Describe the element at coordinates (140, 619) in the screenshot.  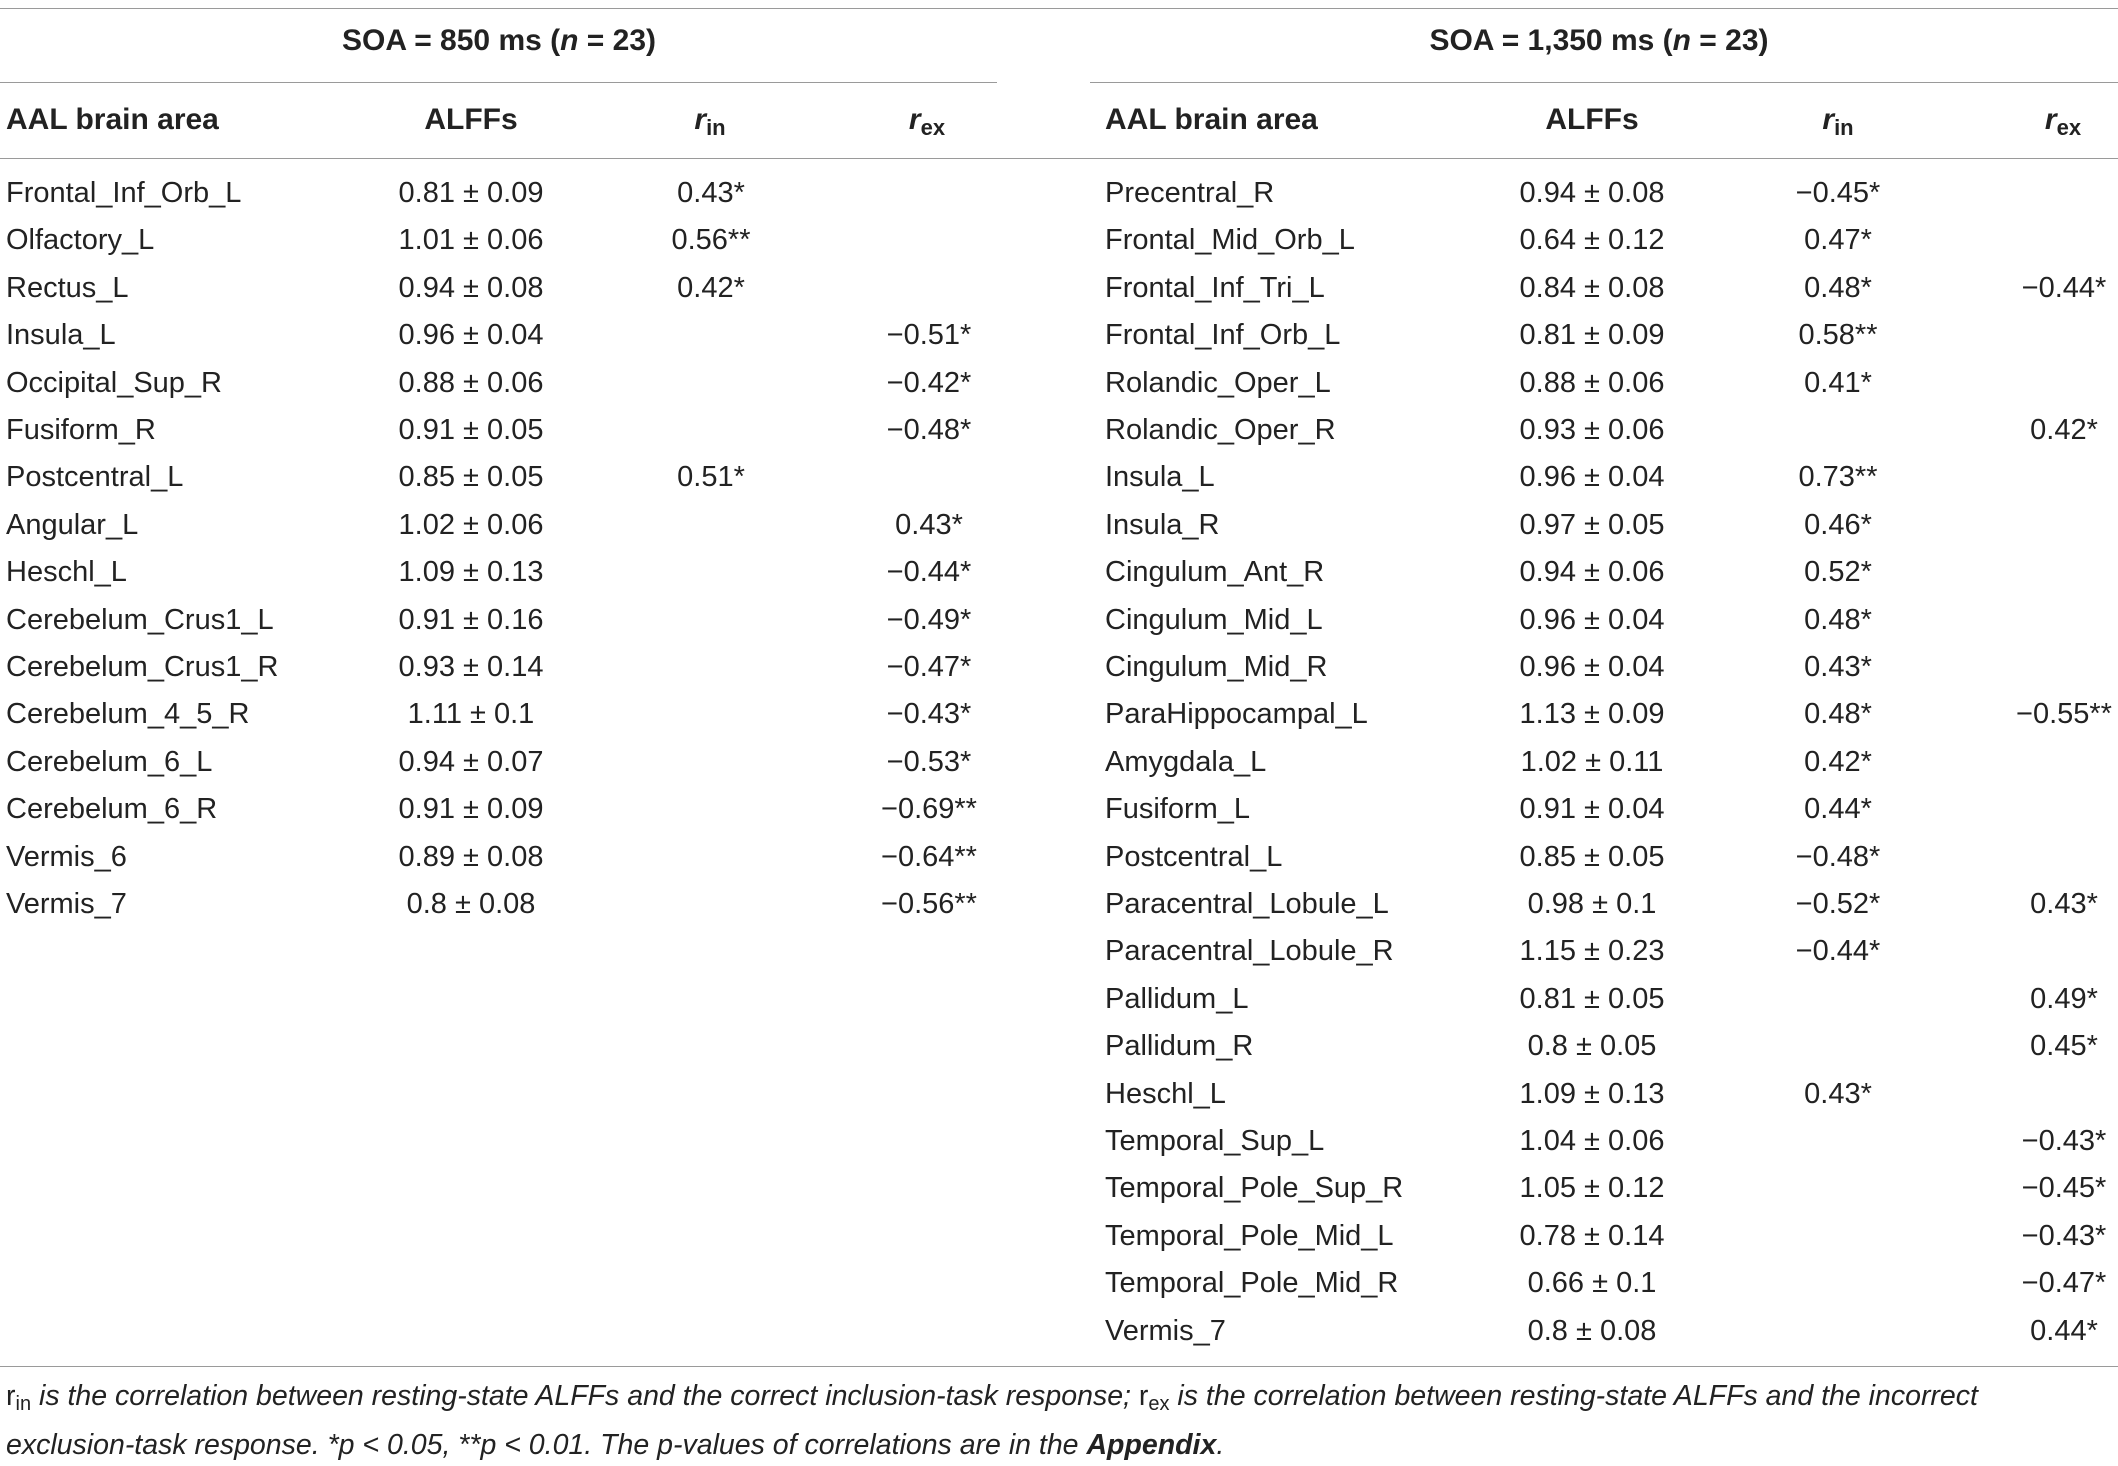
I see `cell-area: Cerebelum_Crus1_L` at that location.